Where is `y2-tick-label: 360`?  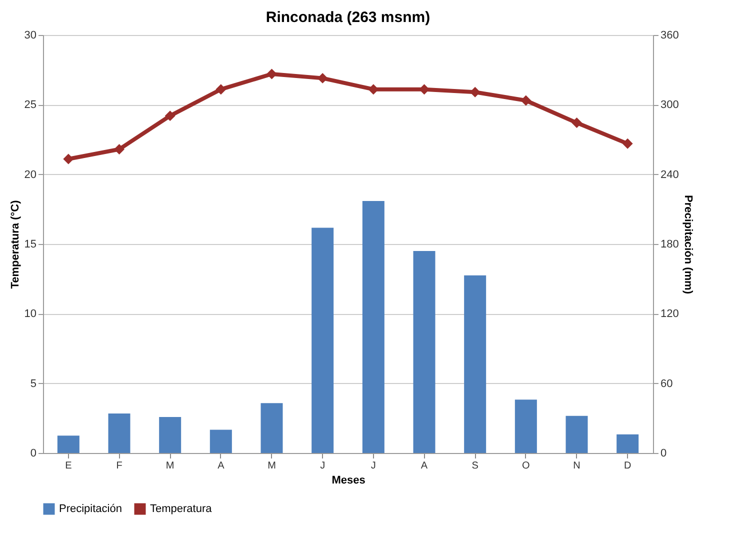 y2-tick-label: 360 is located at coordinates (669, 36).